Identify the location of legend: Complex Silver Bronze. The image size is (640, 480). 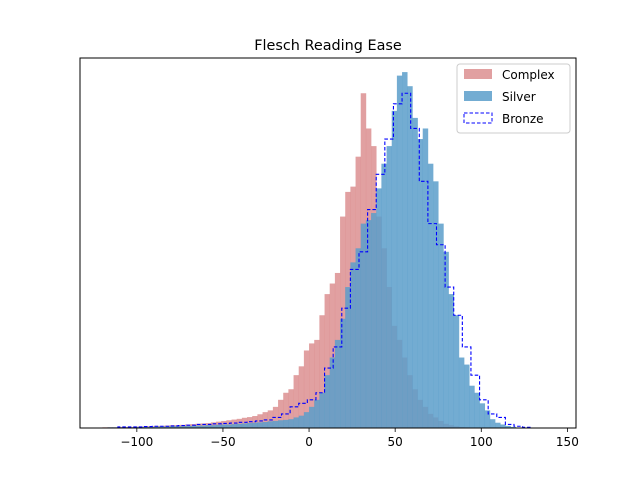
(513, 98).